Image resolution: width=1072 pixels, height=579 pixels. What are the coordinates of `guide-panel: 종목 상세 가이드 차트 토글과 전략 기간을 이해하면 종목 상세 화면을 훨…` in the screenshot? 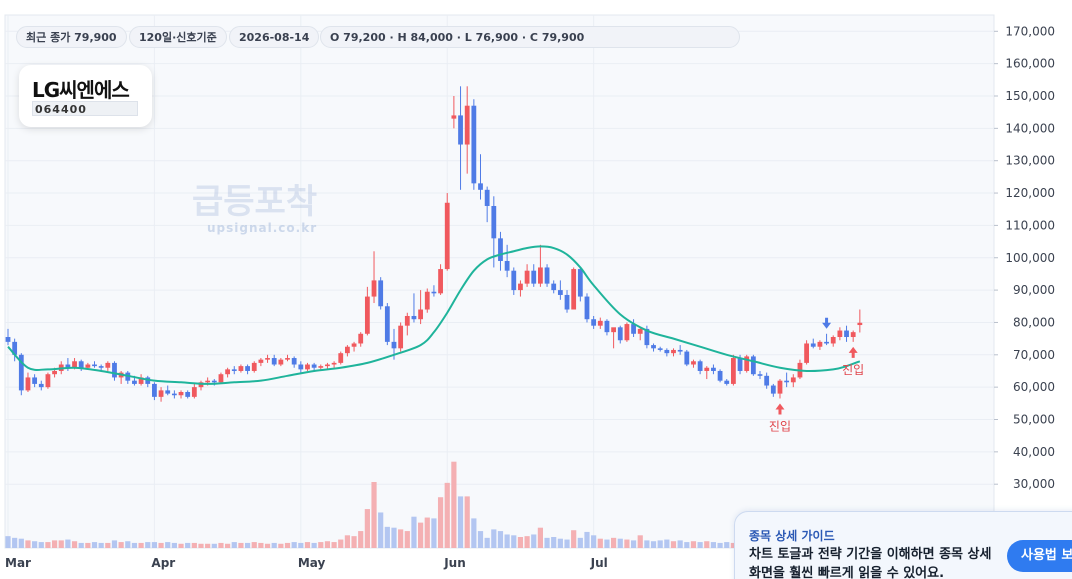 It's located at (903, 545).